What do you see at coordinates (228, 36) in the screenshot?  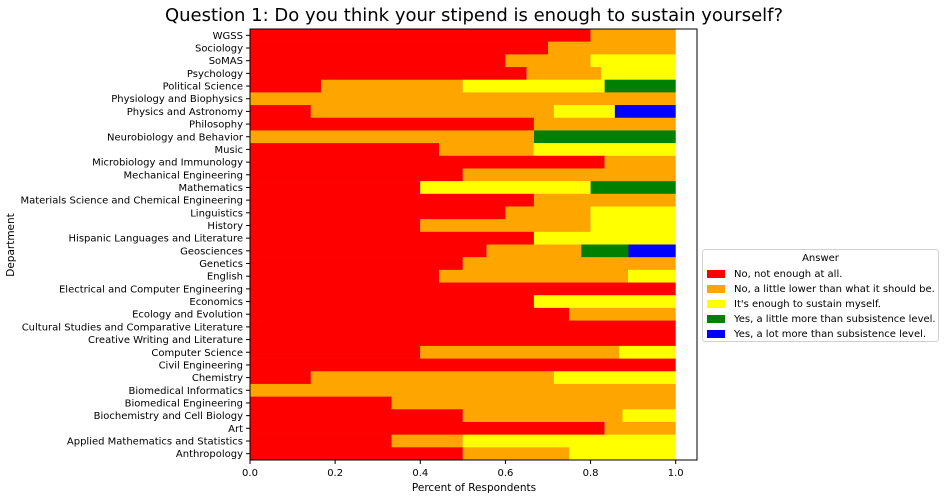 I see `y-tick-label: WGSS` at bounding box center [228, 36].